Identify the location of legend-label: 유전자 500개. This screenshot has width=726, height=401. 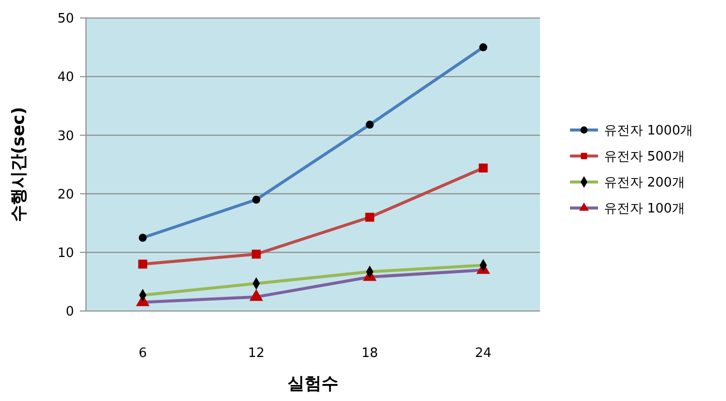
(644, 157).